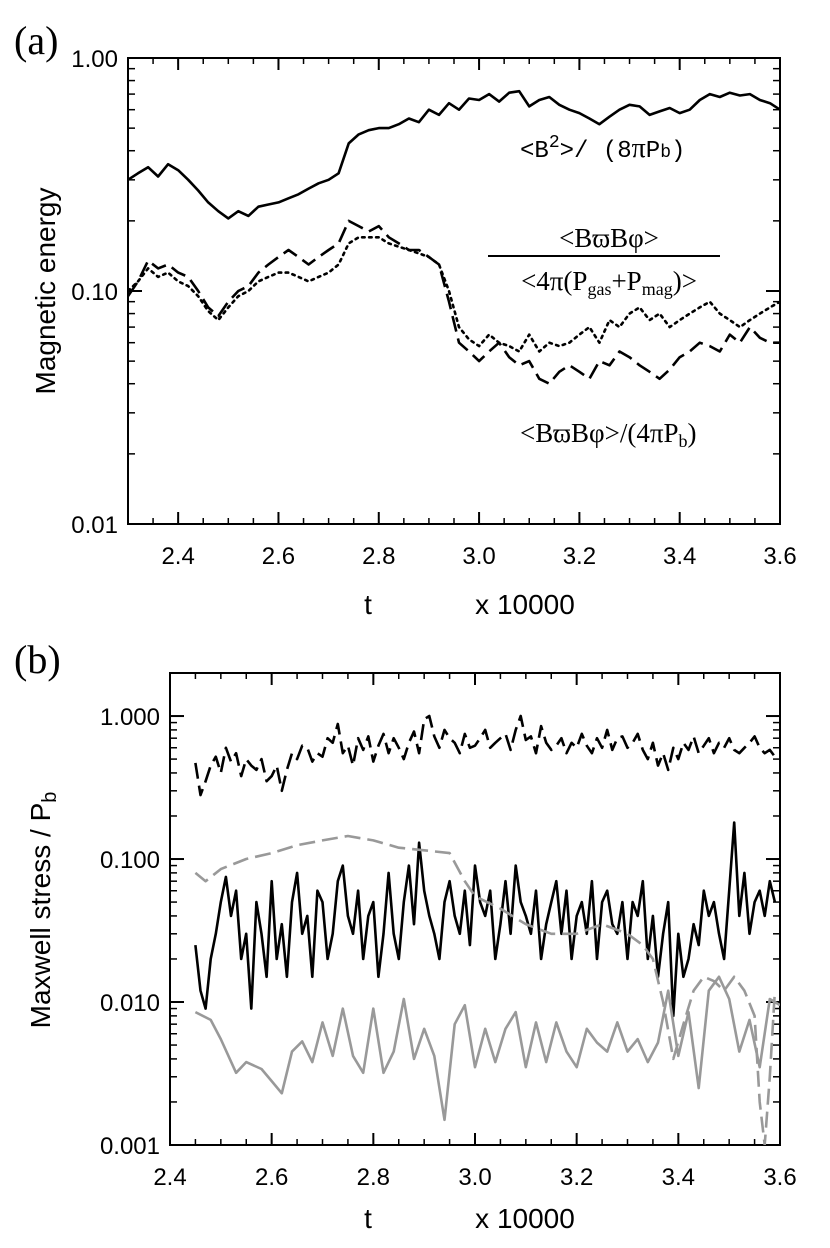  Describe the element at coordinates (368, 604) in the screenshot. I see `x-axis-title-a: t` at that location.